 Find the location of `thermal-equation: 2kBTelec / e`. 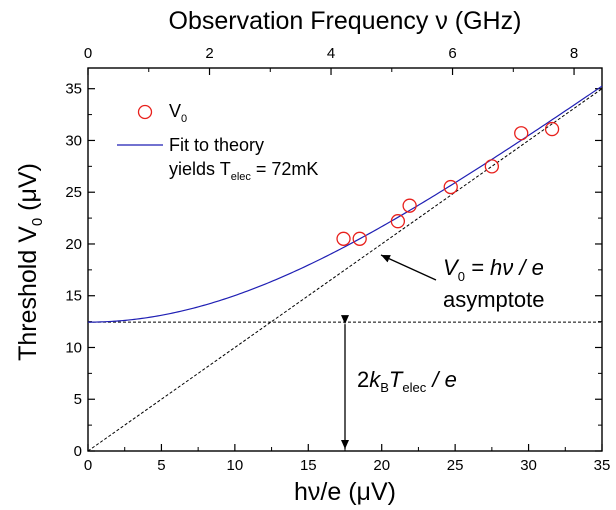

thermal-equation: 2kBTelec / e is located at coordinates (407, 381).